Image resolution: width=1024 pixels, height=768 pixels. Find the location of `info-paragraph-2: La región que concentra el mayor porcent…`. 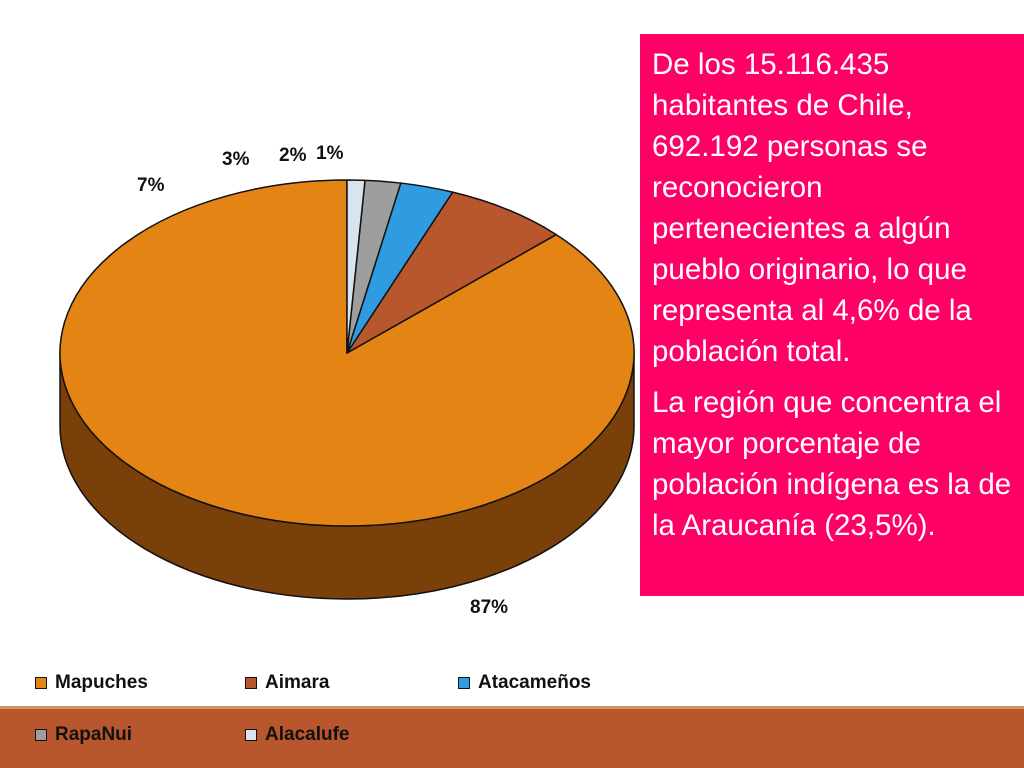

info-paragraph-2: La región que concentra el mayor porcent… is located at coordinates (832, 464).